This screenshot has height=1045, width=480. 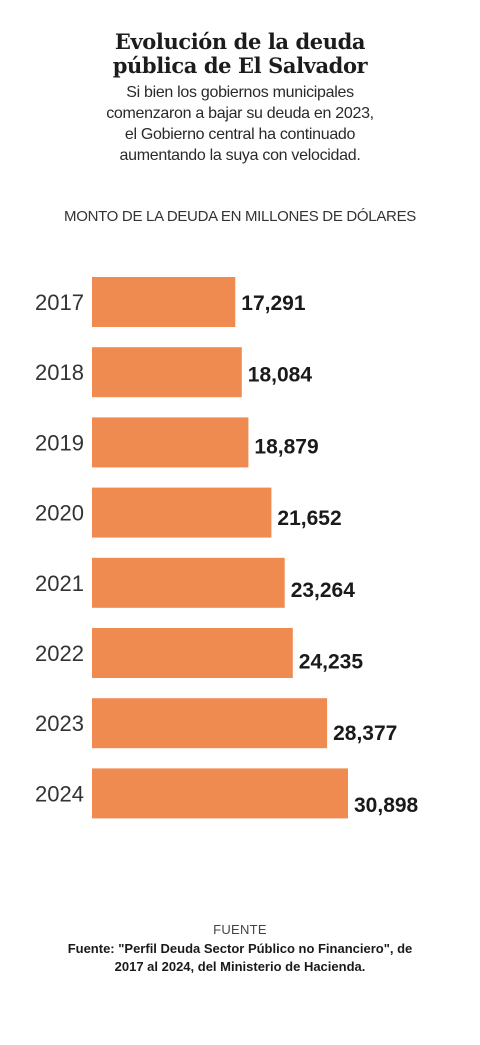 I want to click on value-label: 23,264, so click(x=323, y=590).